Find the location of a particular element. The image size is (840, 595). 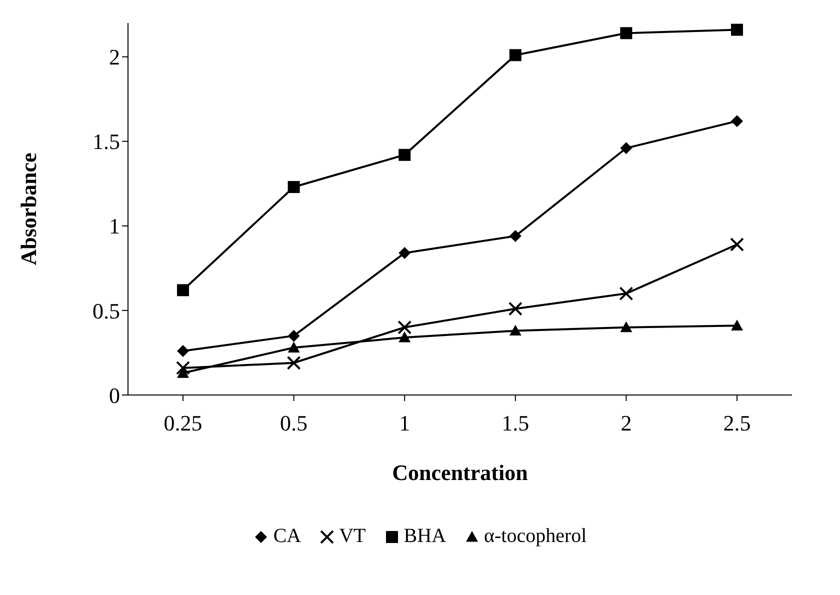

y-tick-label: 0 is located at coordinates (114, 395).